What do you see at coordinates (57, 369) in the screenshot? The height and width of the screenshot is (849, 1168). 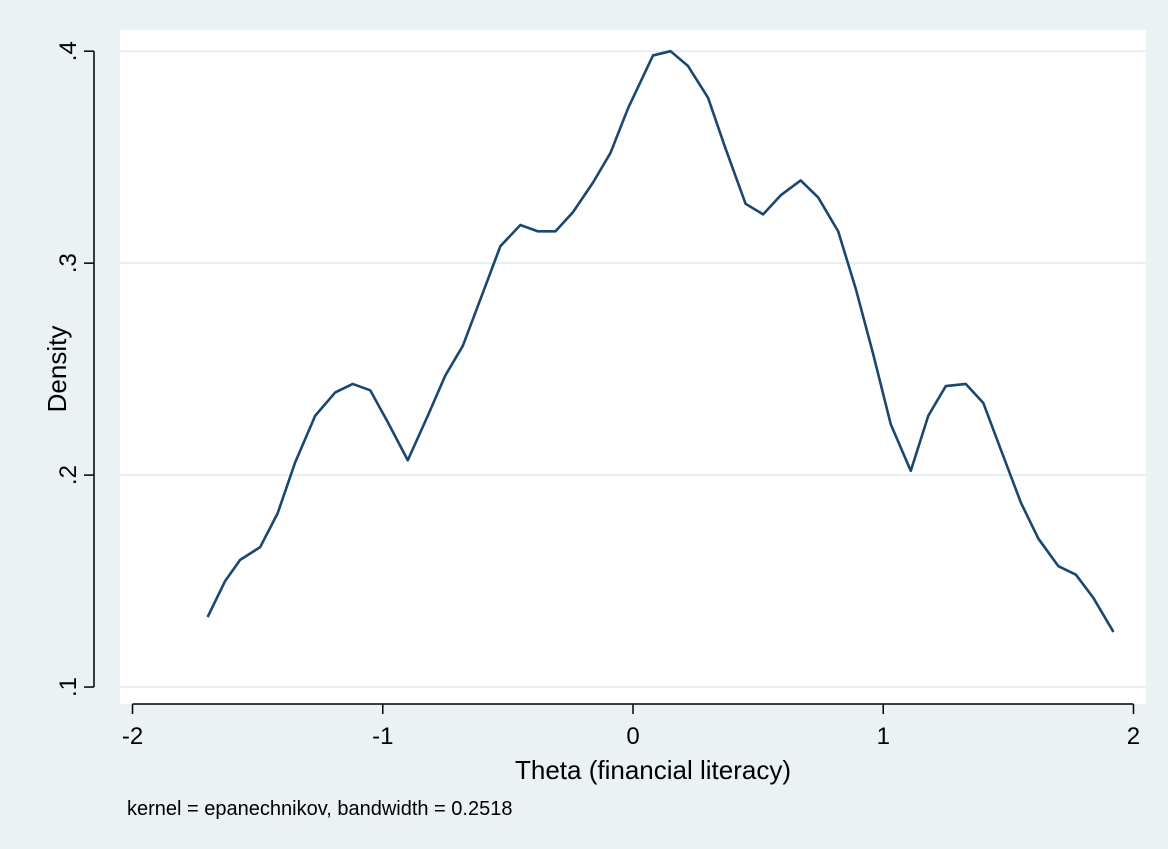 I see `y-axis-title: Density` at bounding box center [57, 369].